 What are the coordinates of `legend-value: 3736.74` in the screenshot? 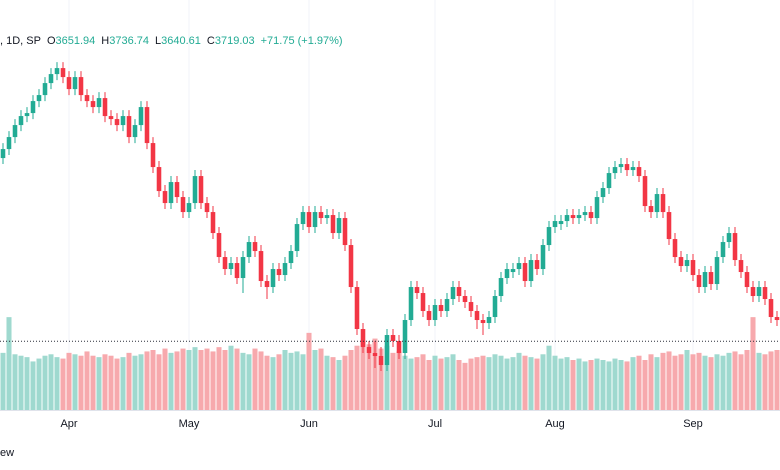 It's located at (129, 41).